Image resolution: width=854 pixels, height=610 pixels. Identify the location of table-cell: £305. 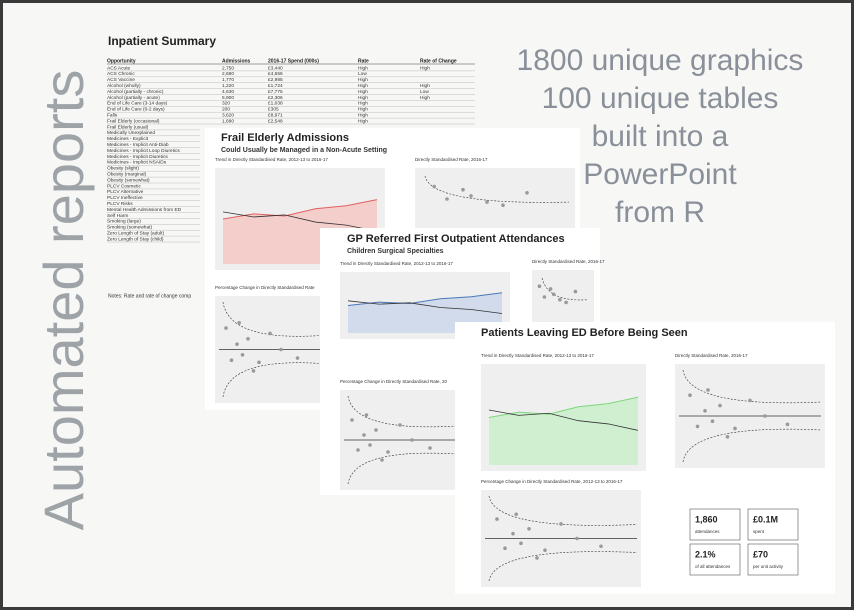
(273, 110).